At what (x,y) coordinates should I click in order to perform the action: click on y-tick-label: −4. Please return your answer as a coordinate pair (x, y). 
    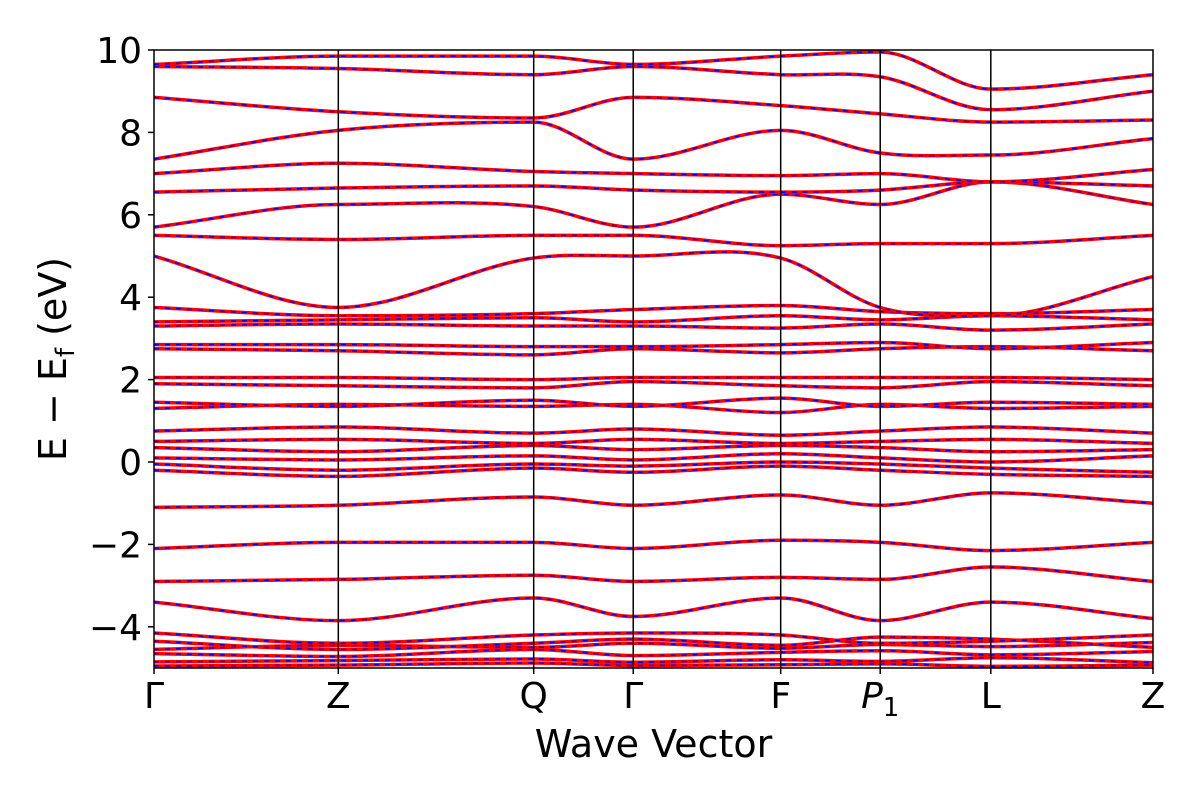
    Looking at the image, I should click on (115, 628).